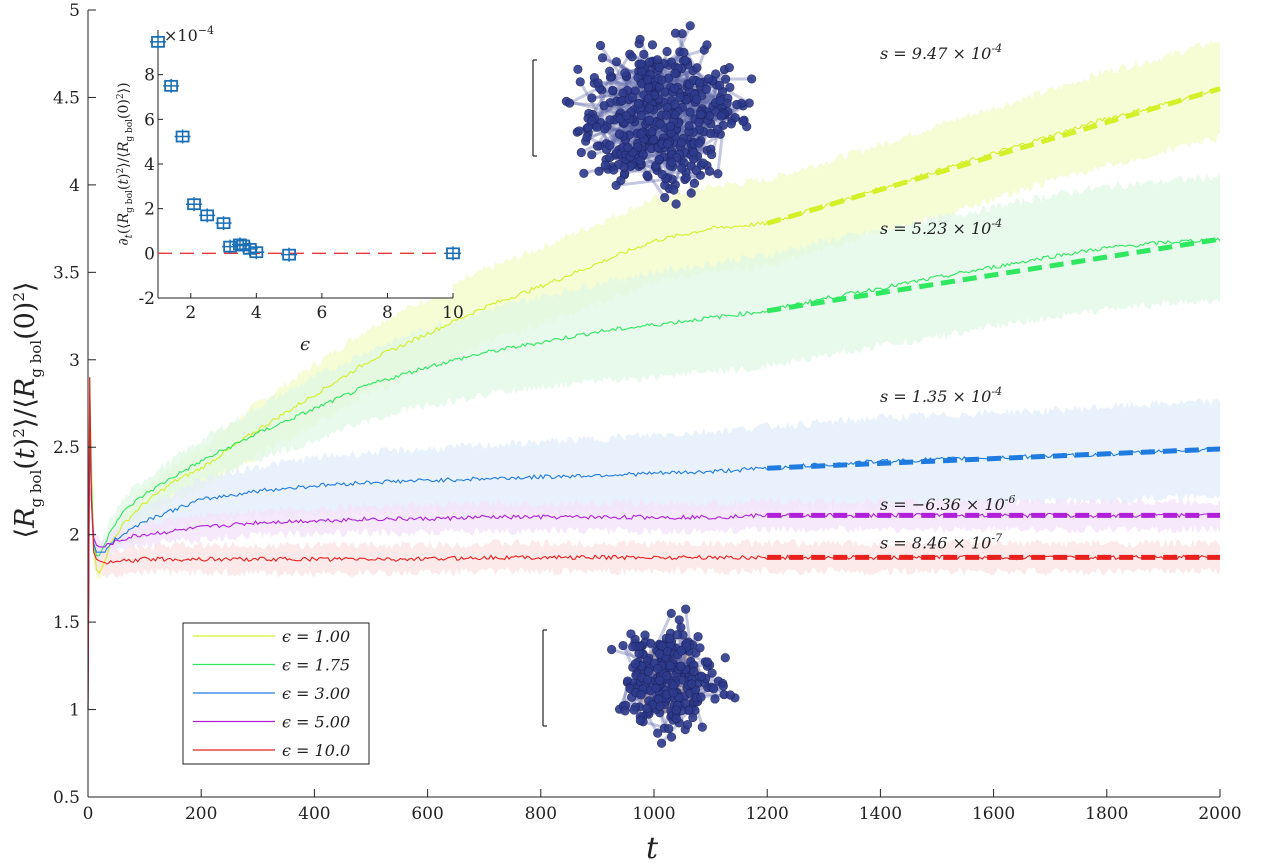  I want to click on x-axis-label: t, so click(652, 847).